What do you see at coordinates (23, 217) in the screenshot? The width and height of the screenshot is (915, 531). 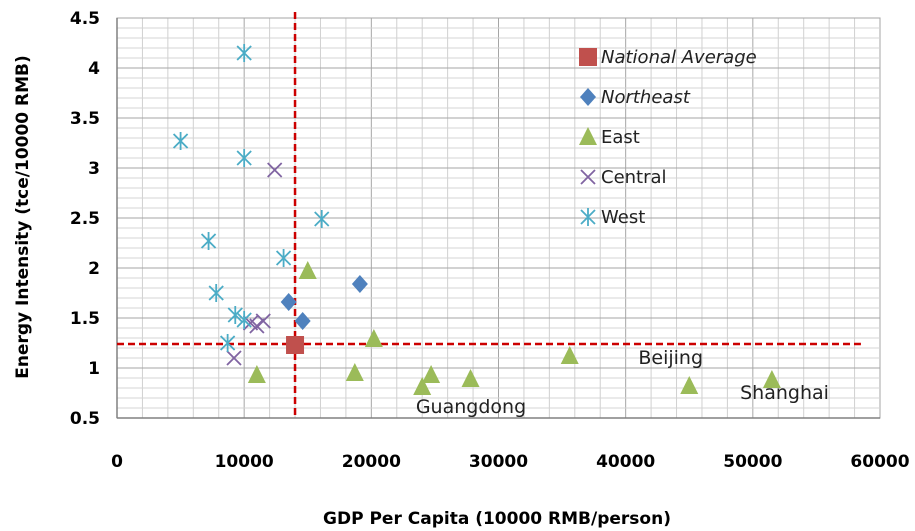 I see `y-axis-title: Energy Intensity (tce/10000 RMB)` at bounding box center [23, 217].